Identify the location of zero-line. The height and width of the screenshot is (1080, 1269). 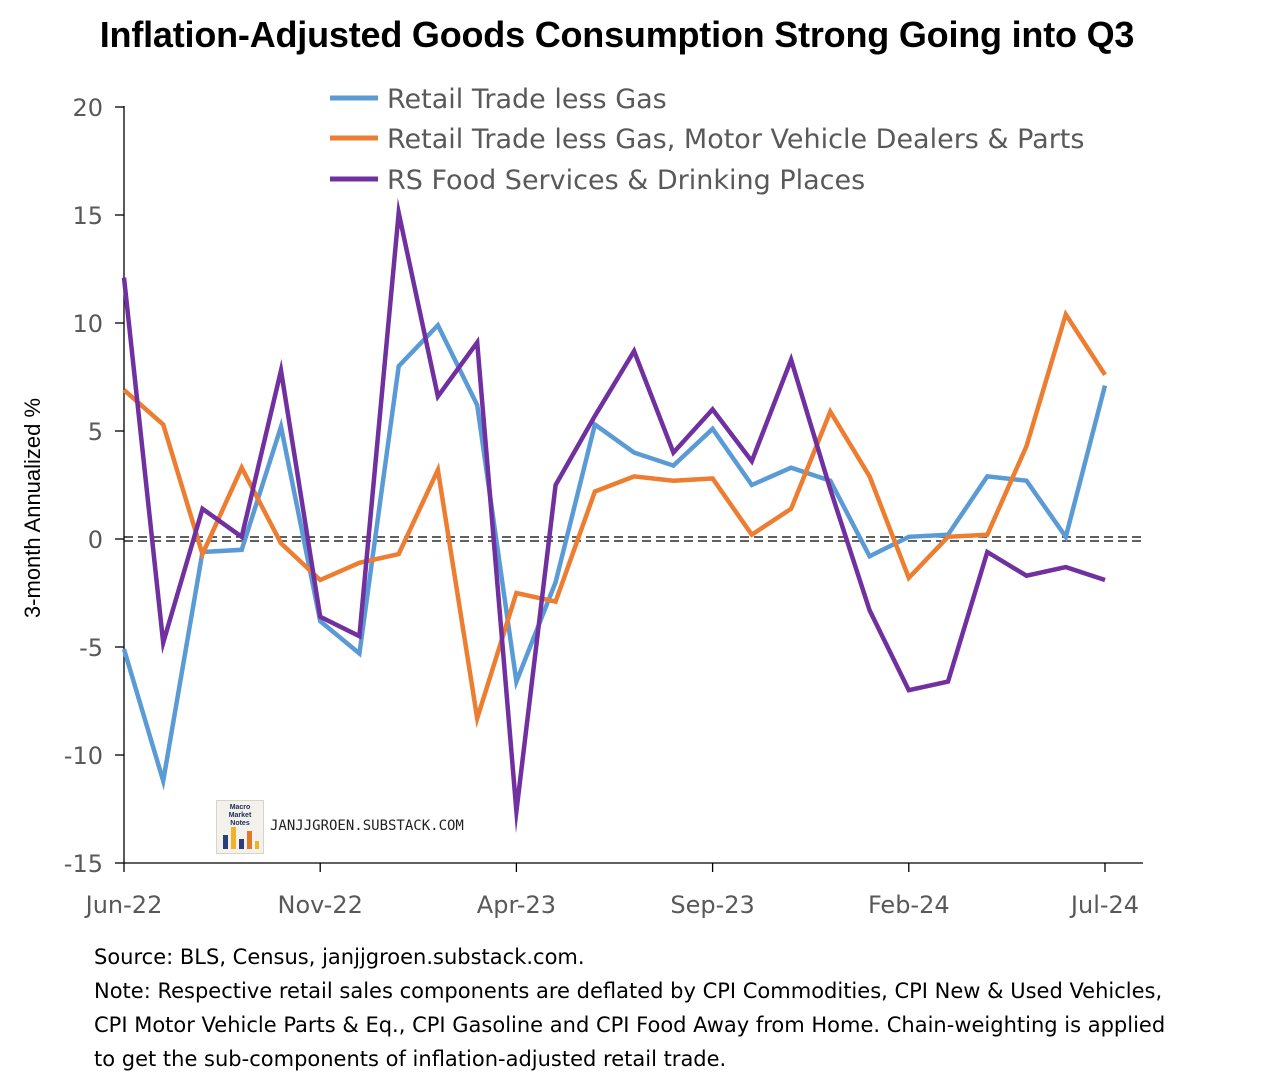
(633, 539).